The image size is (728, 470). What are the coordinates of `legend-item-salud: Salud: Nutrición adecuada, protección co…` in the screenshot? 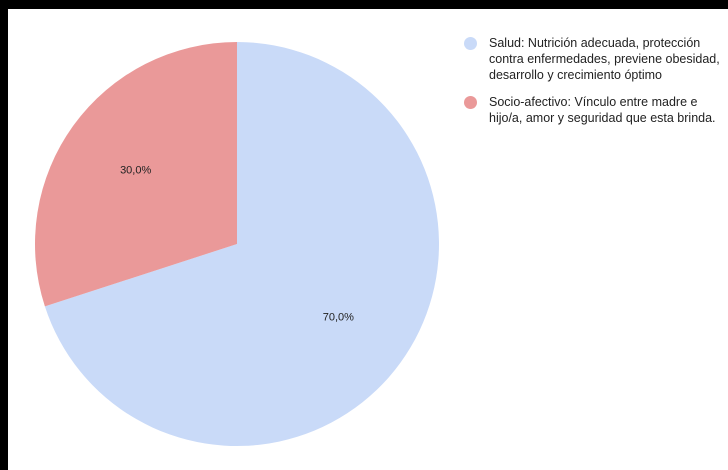 It's located at (595, 59).